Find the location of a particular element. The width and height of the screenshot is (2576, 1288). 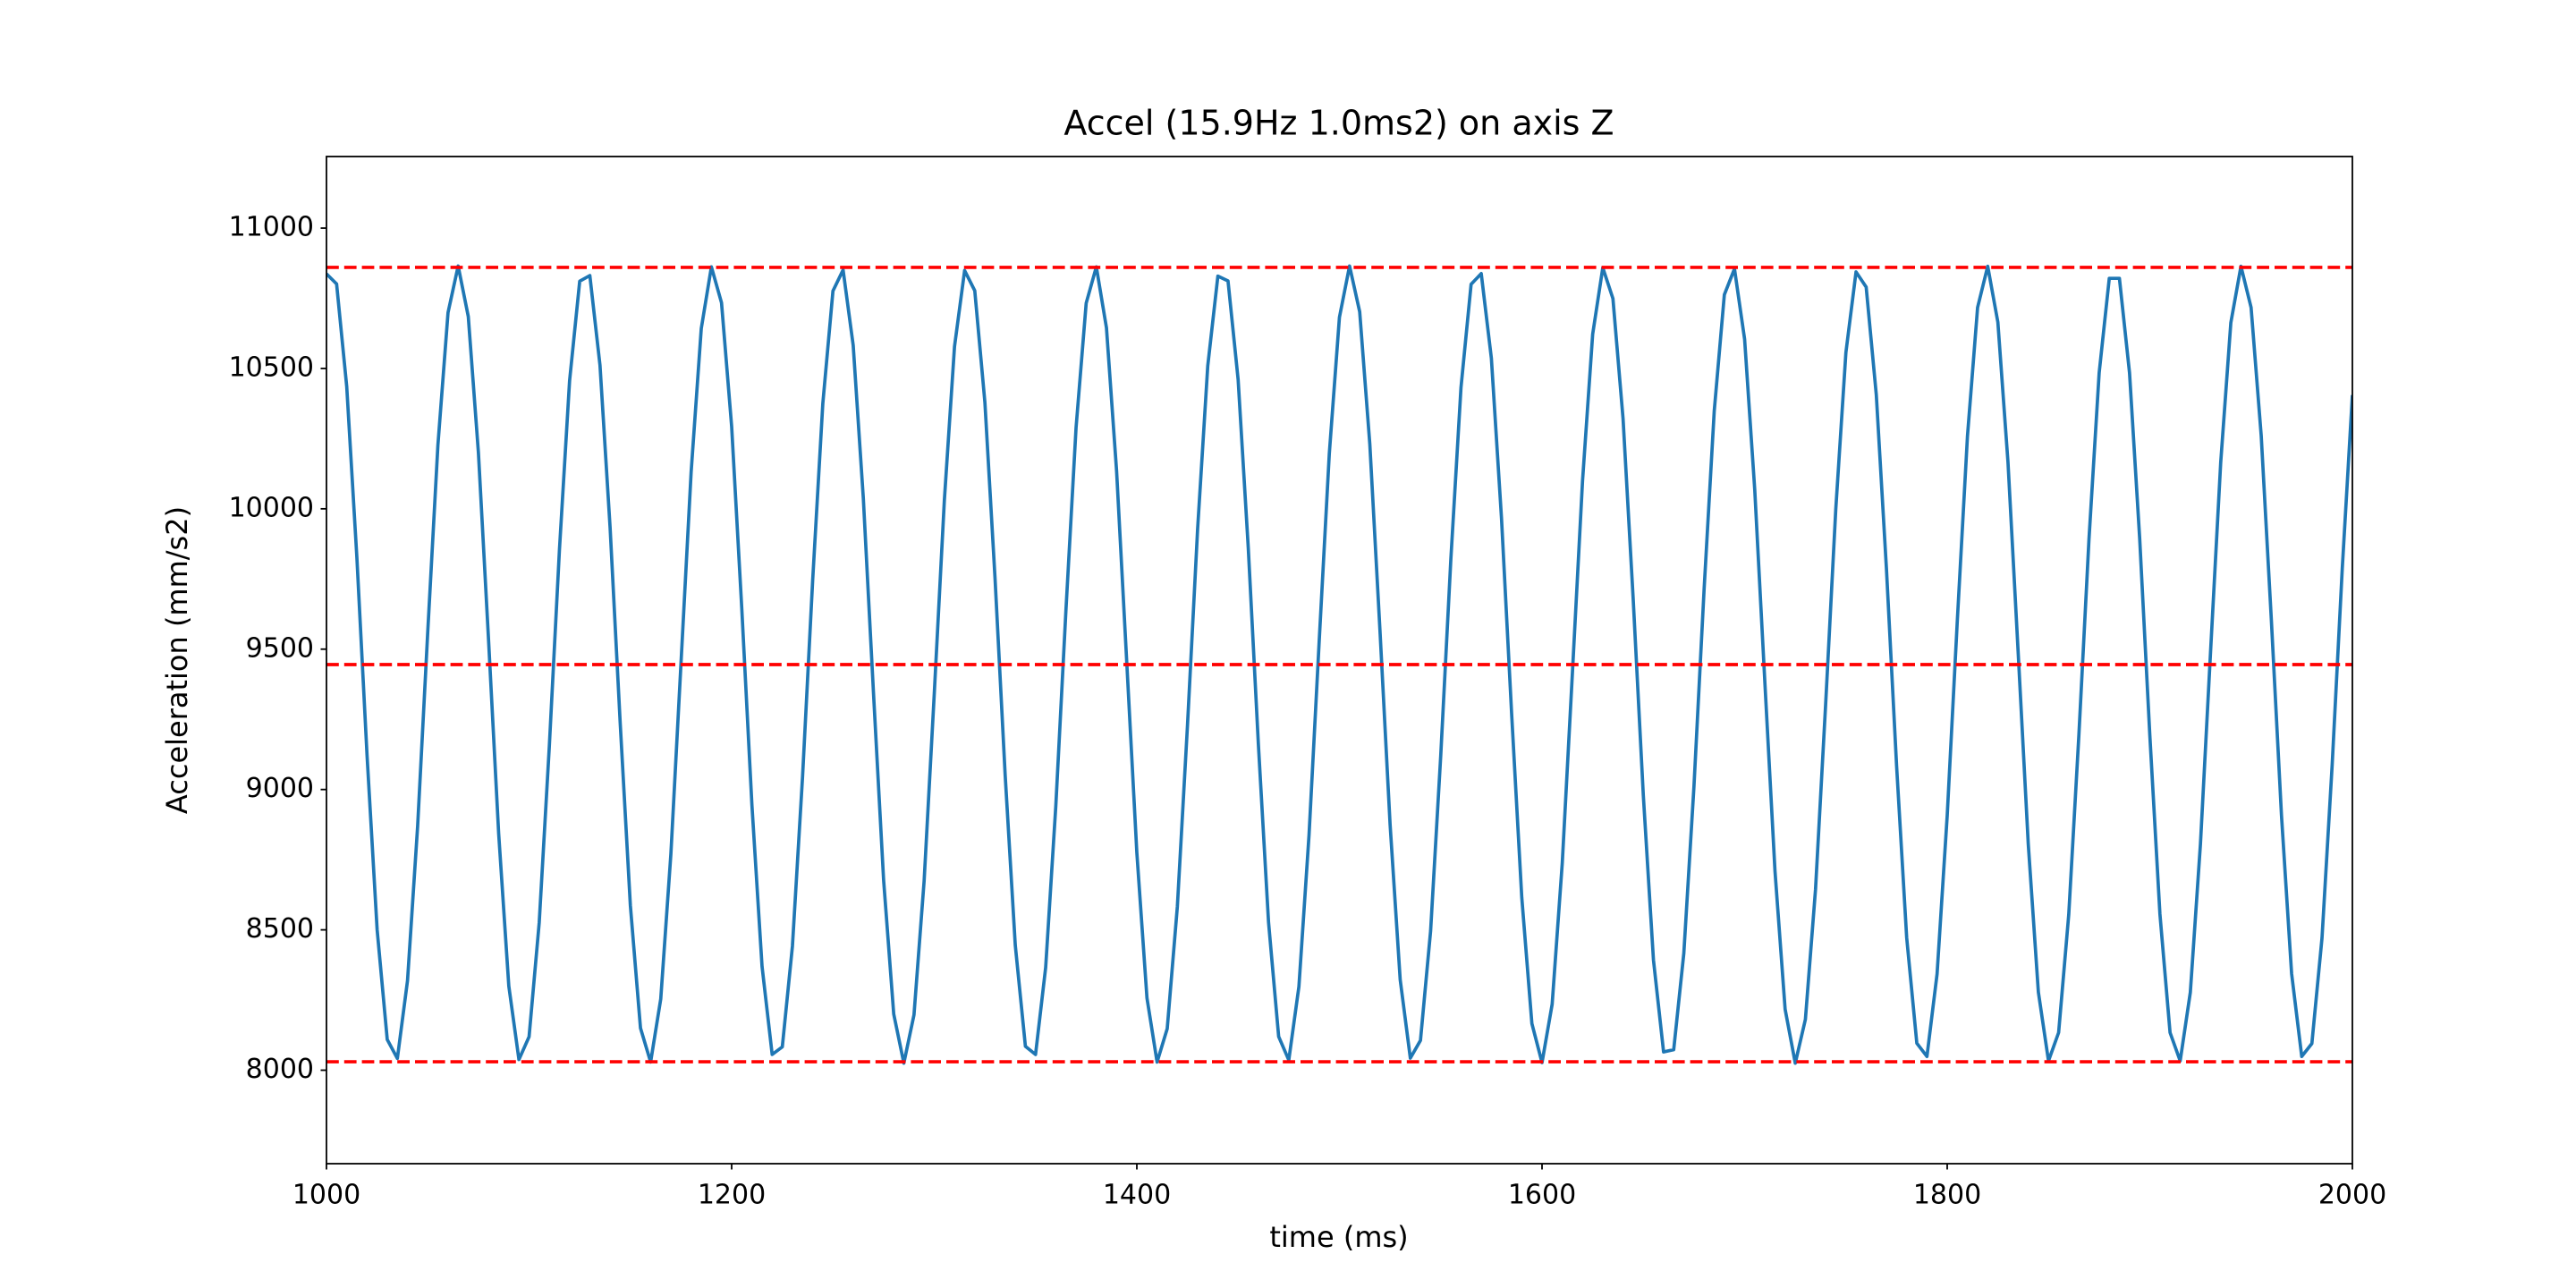

y-tick-label: 10500 is located at coordinates (271, 367).